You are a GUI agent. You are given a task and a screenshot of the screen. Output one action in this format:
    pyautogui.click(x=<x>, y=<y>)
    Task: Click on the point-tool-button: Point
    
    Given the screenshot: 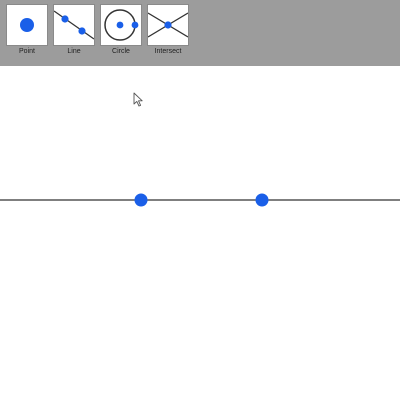 What is the action you would take?
    pyautogui.click(x=27, y=30)
    